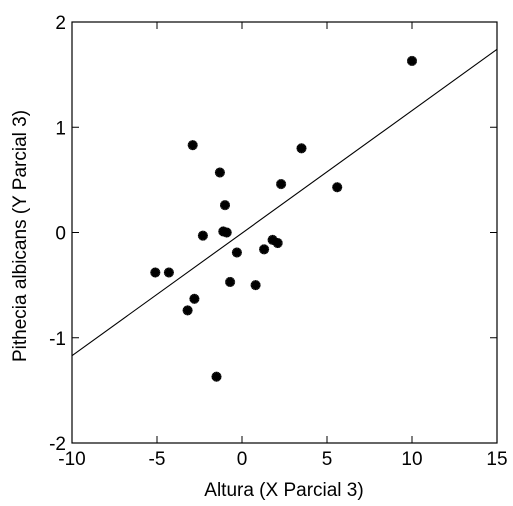 The image size is (513, 506). What do you see at coordinates (57, 339) in the screenshot?
I see `y-tick-label: -1` at bounding box center [57, 339].